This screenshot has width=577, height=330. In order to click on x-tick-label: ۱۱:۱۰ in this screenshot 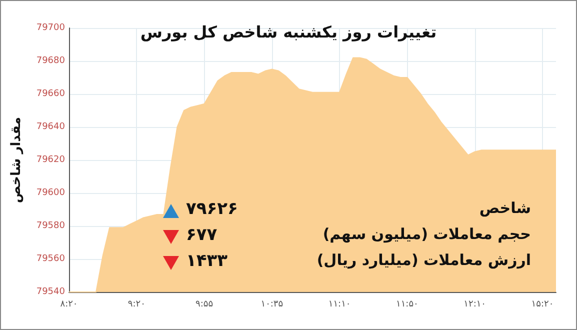, I will do `click(339, 305)`.